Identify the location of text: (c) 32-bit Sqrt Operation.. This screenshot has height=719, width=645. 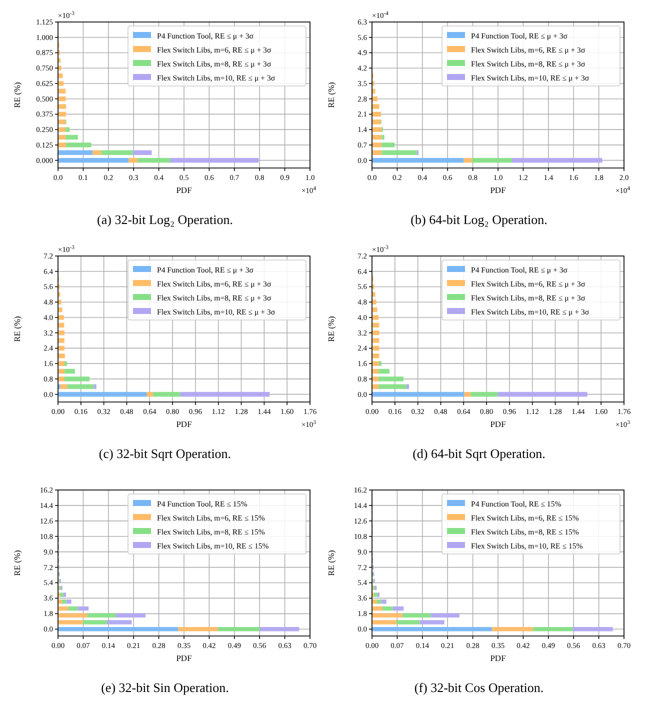
(165, 453).